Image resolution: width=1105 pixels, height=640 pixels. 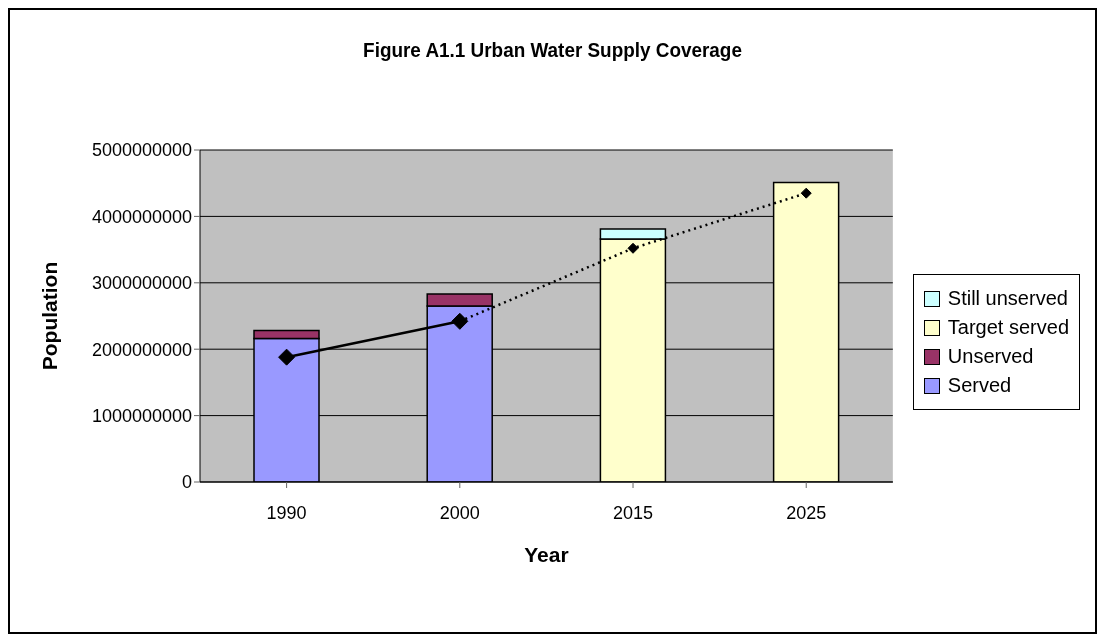 I want to click on x-axis-title: Year, so click(x=546, y=554).